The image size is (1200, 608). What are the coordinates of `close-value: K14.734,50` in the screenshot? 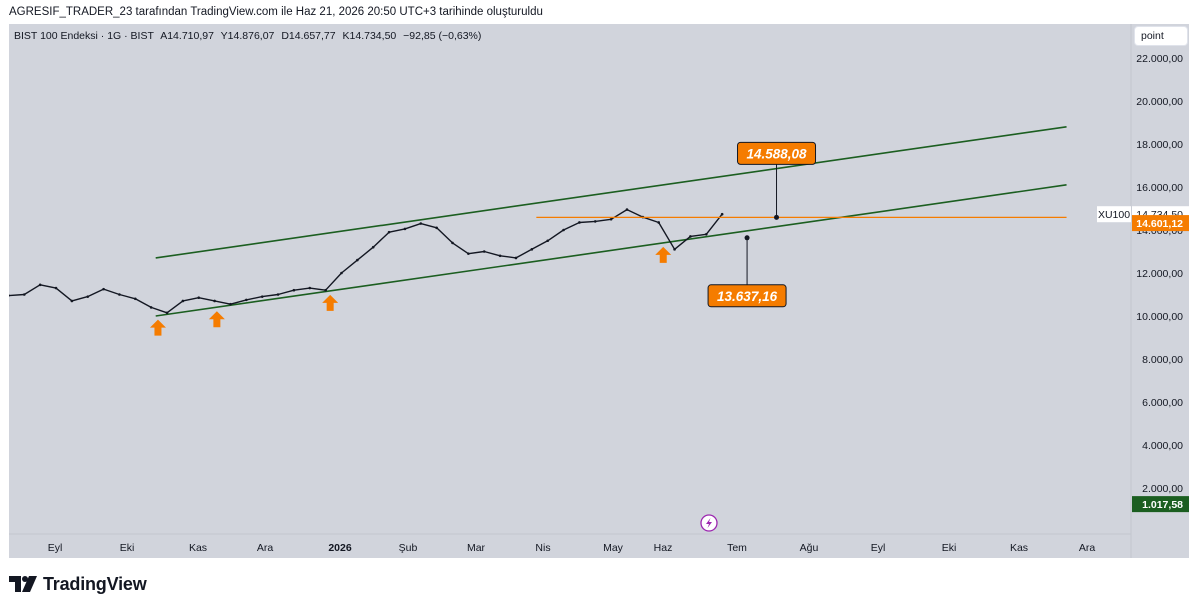 It's located at (369, 36).